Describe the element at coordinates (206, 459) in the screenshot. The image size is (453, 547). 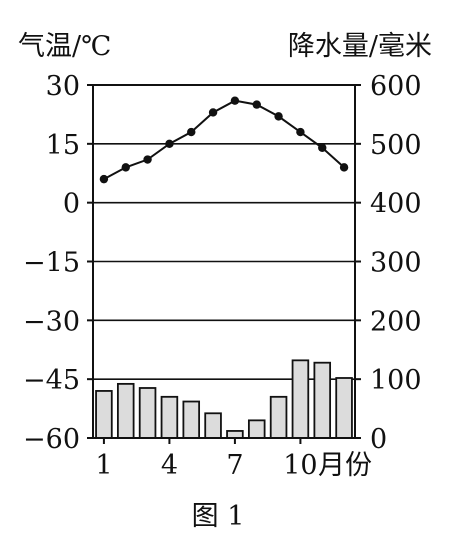
I see `x-axis-ticks: 1 4 7 10` at that location.